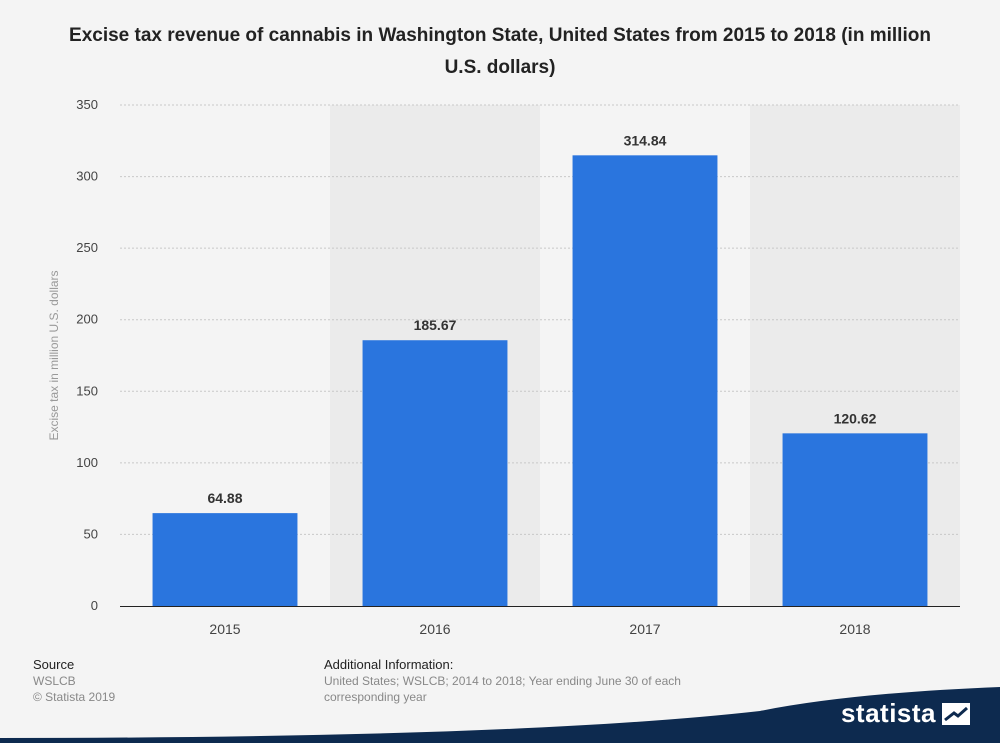 This screenshot has width=1000, height=743. What do you see at coordinates (94, 605) in the screenshot?
I see `y-tick-label: 0` at bounding box center [94, 605].